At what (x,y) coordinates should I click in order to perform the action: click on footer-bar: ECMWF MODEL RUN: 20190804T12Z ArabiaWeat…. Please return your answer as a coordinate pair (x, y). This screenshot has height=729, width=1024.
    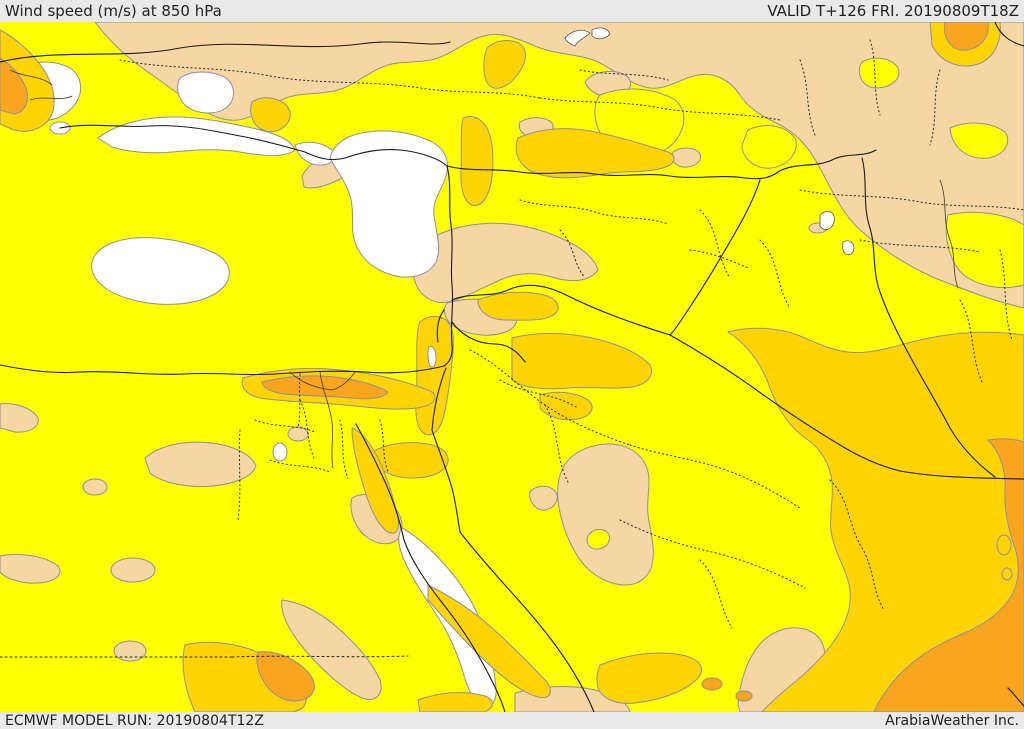
    Looking at the image, I should click on (512, 720).